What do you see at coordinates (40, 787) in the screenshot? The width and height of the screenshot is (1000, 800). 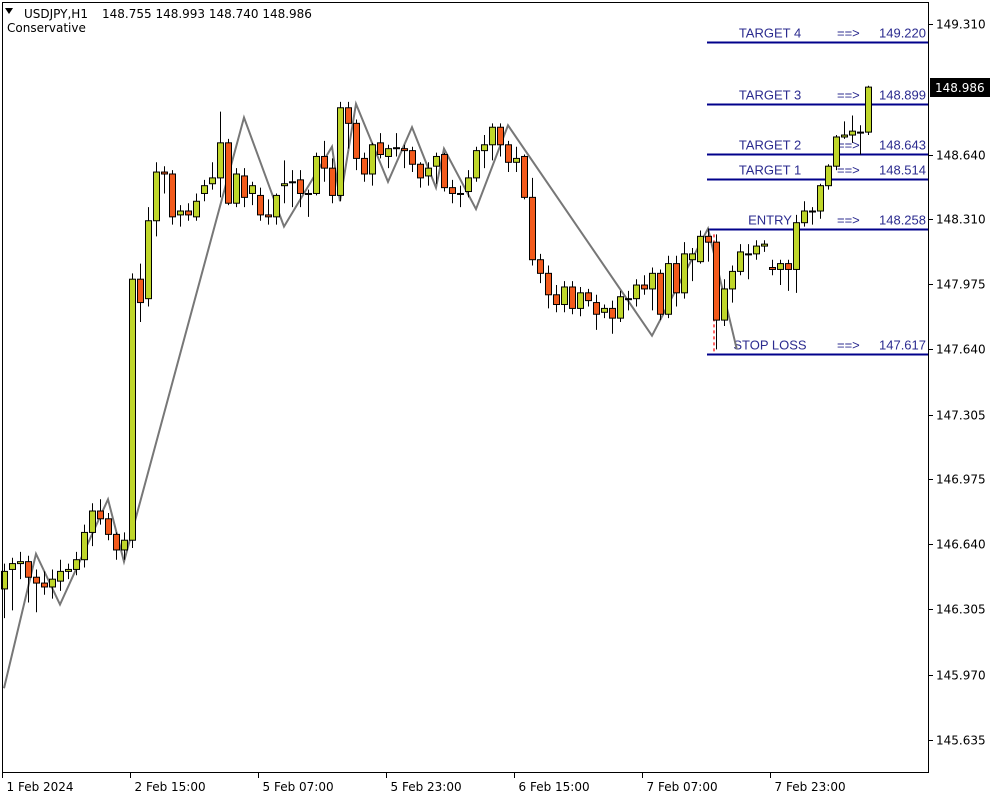 I see `time-tick-label: 1 Feb 2024` at bounding box center [40, 787].